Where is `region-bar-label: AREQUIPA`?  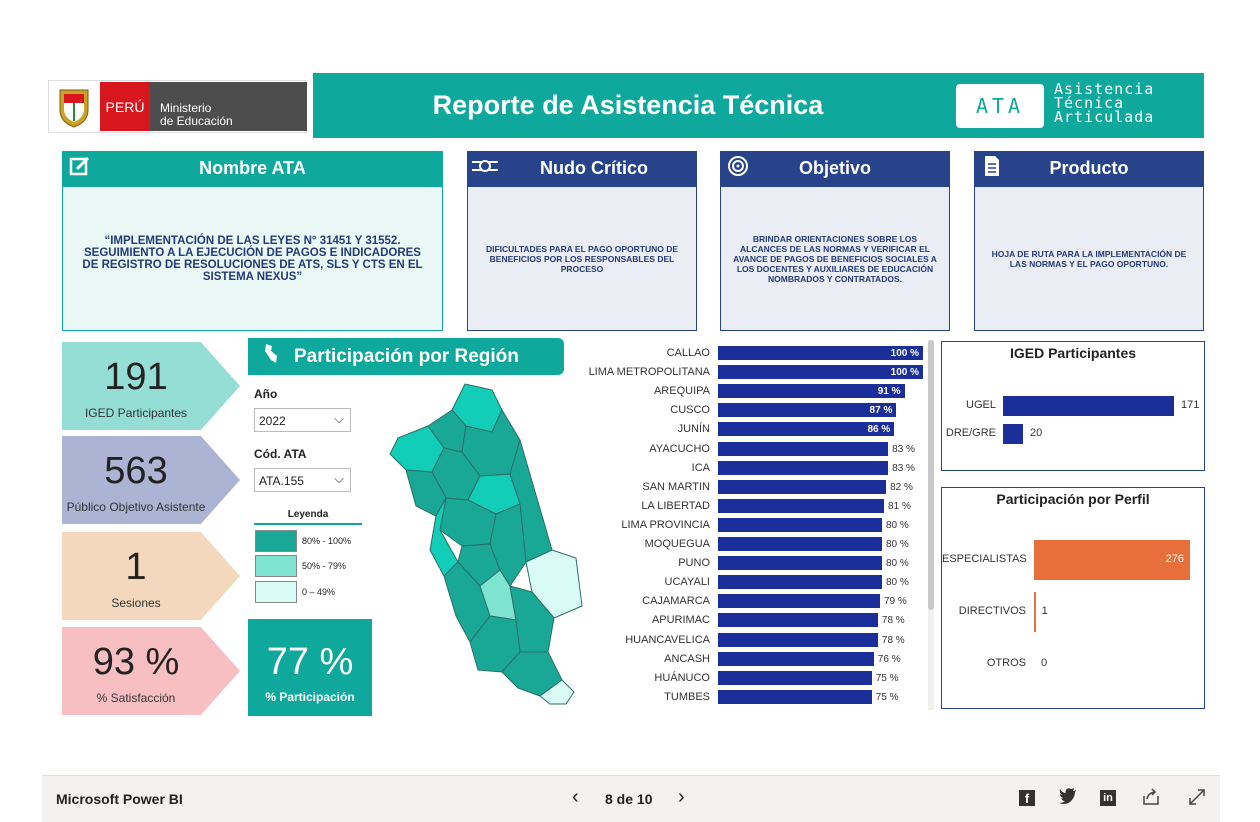
region-bar-label: AREQUIPA is located at coordinates (681, 391).